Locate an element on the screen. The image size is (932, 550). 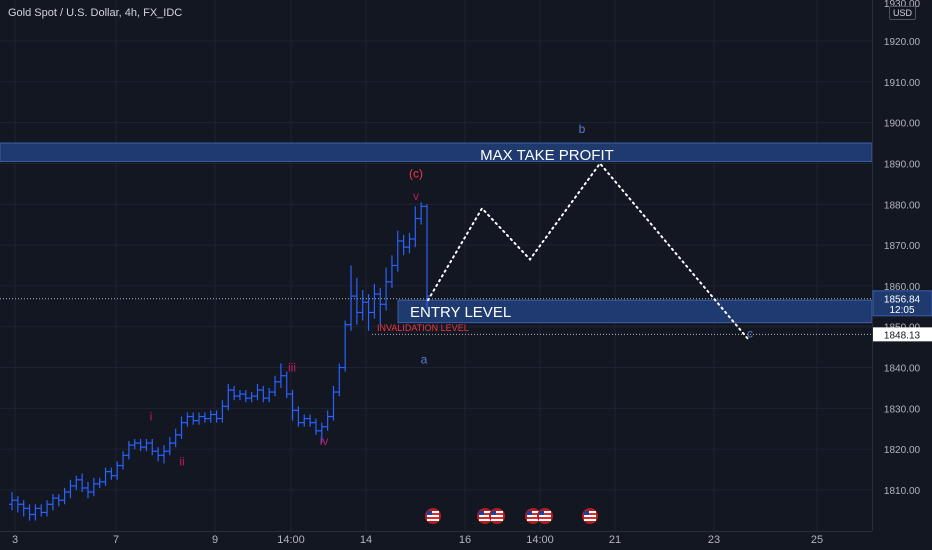
price-tick-label: 1930.00 is located at coordinates (902, 5).